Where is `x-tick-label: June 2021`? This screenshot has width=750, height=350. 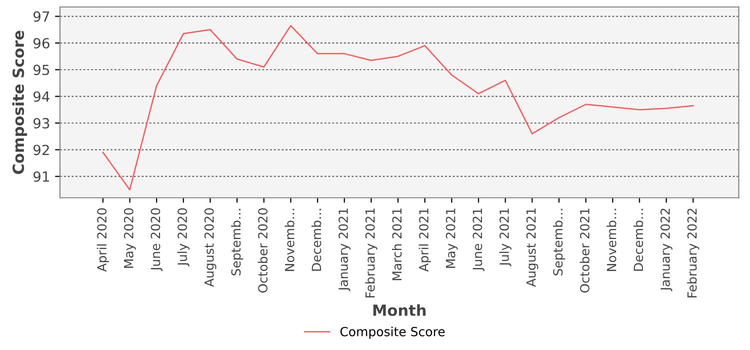
x-tick-label: June 2021 is located at coordinates (478, 240).